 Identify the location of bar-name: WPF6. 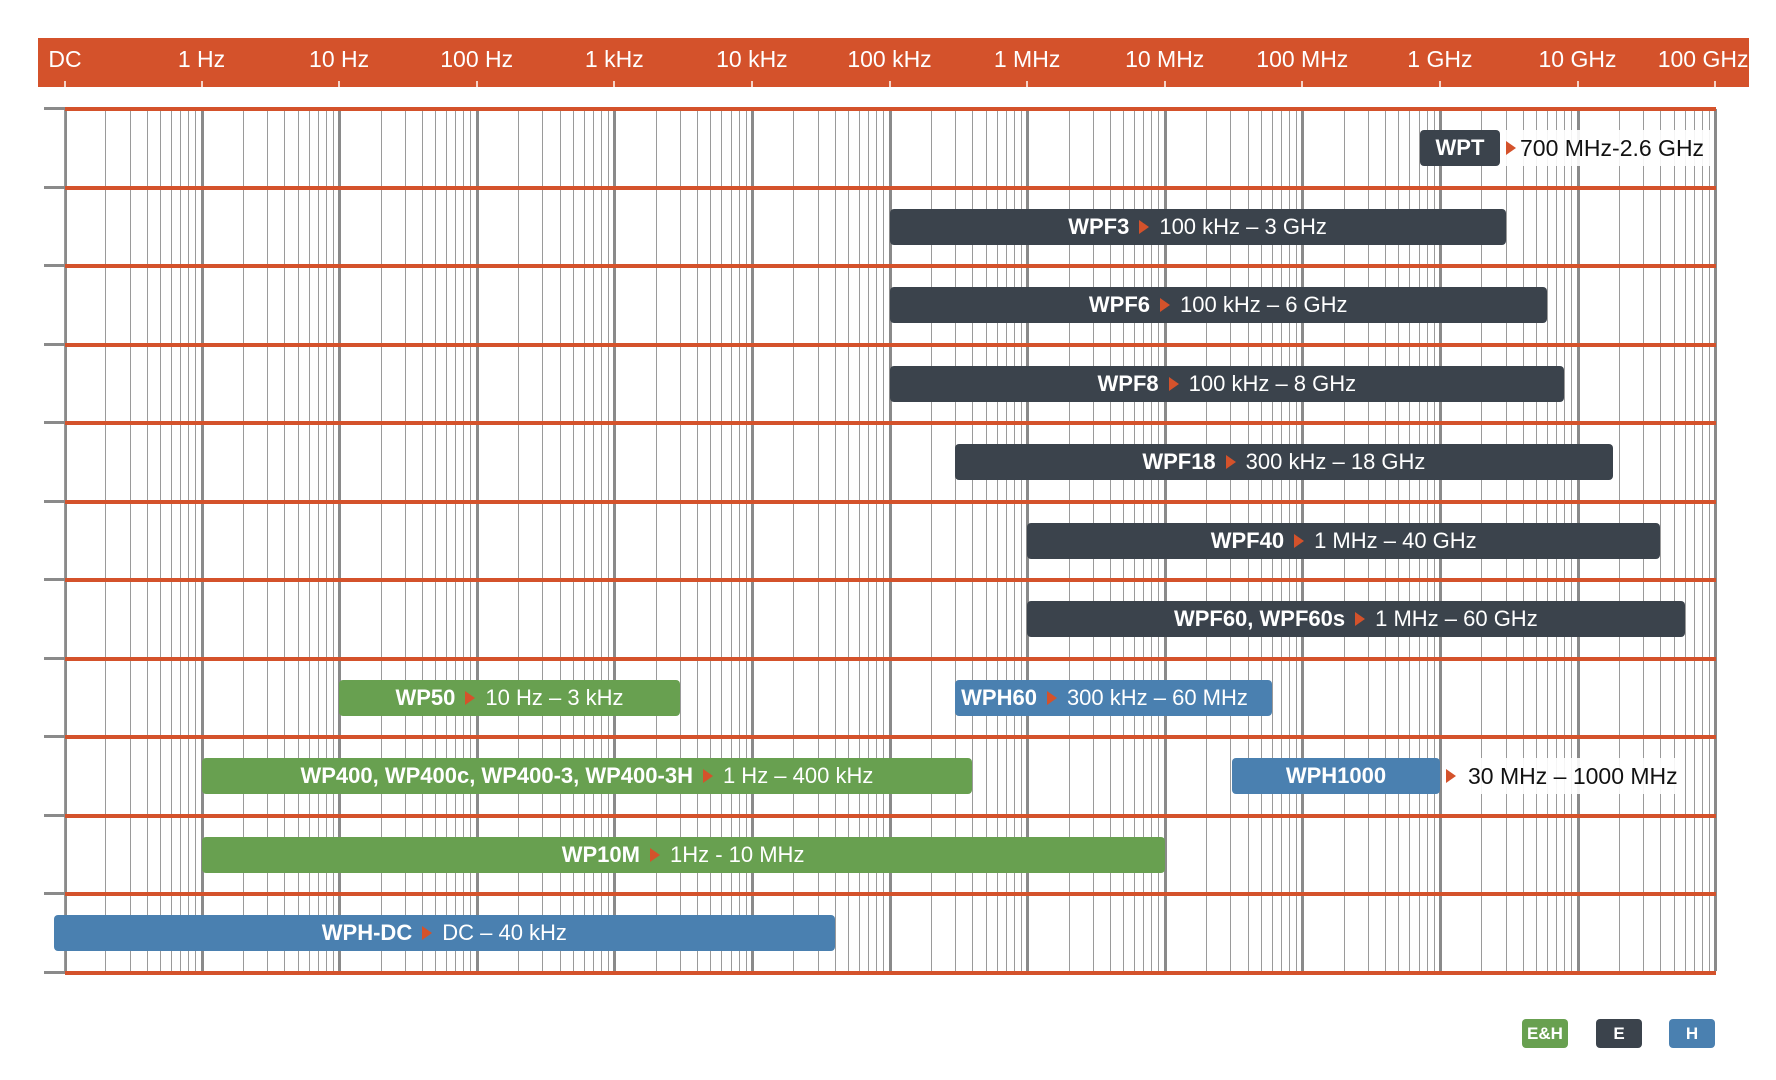
(1119, 305).